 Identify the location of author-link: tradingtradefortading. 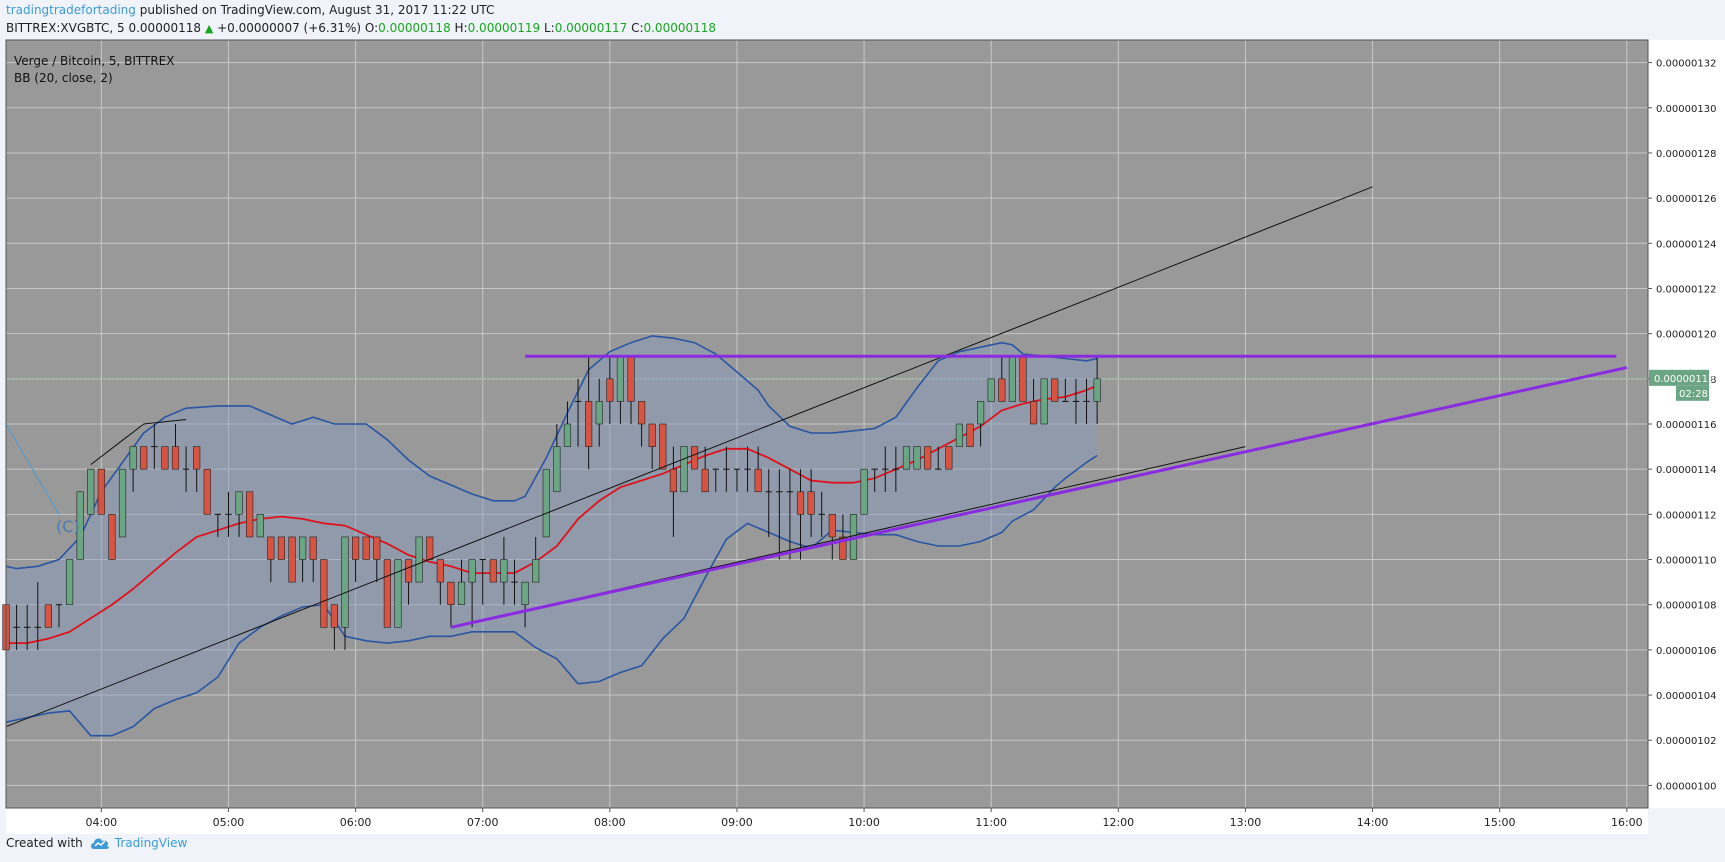
(71, 10).